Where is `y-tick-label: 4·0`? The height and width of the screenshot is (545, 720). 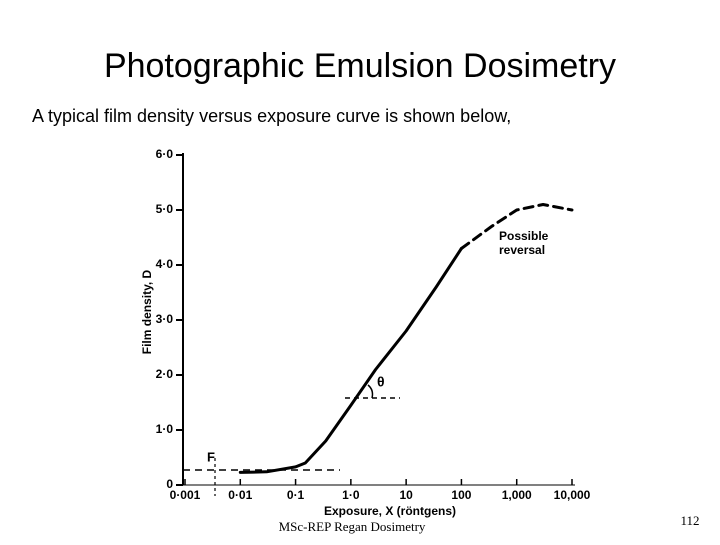 y-tick-label: 4·0 is located at coordinates (165, 264).